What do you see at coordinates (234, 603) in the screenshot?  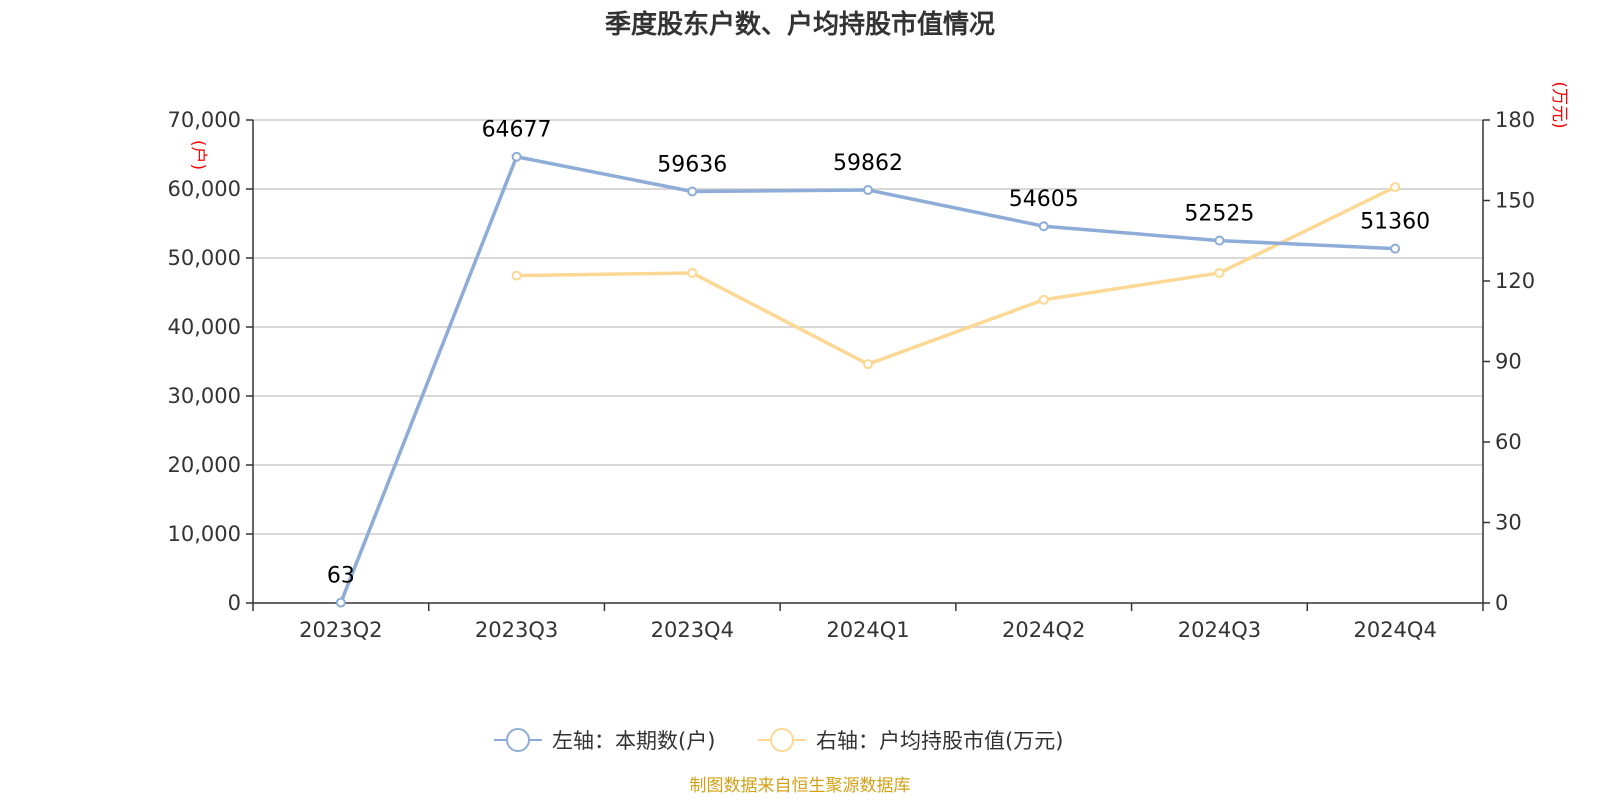 I see `left-axis-tick-label: 0` at bounding box center [234, 603].